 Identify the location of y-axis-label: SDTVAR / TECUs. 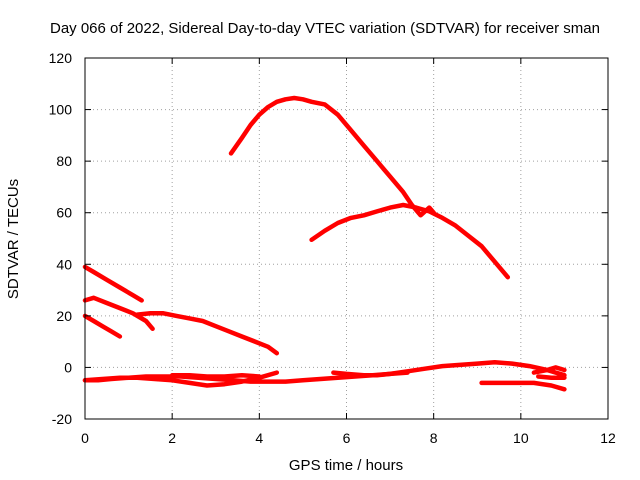
(13, 239).